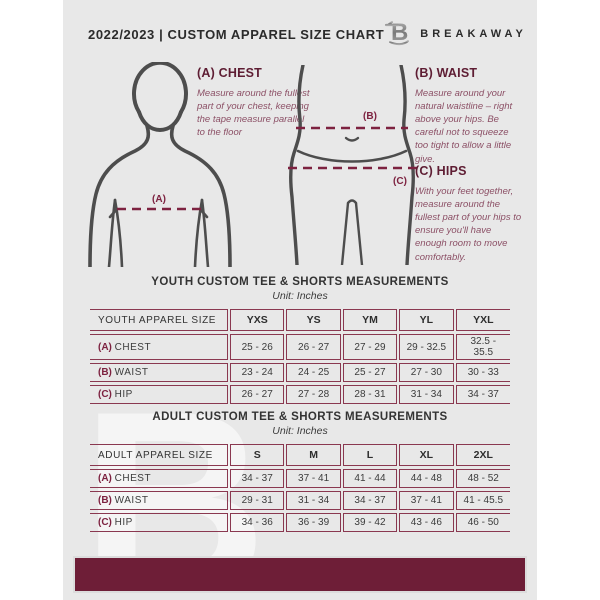 The width and height of the screenshot is (600, 600). Describe the element at coordinates (257, 522) in the screenshot. I see `cell-value: 34 - 36` at that location.